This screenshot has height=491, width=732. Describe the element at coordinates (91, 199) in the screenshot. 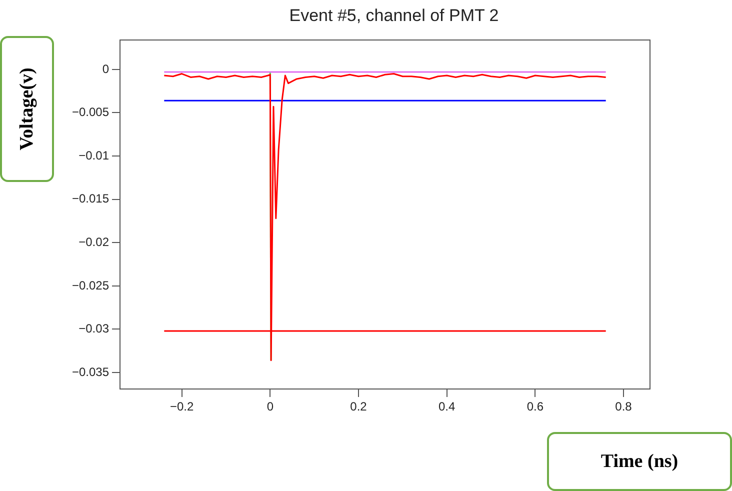

I see `y-tick-label: −0.015` at that location.